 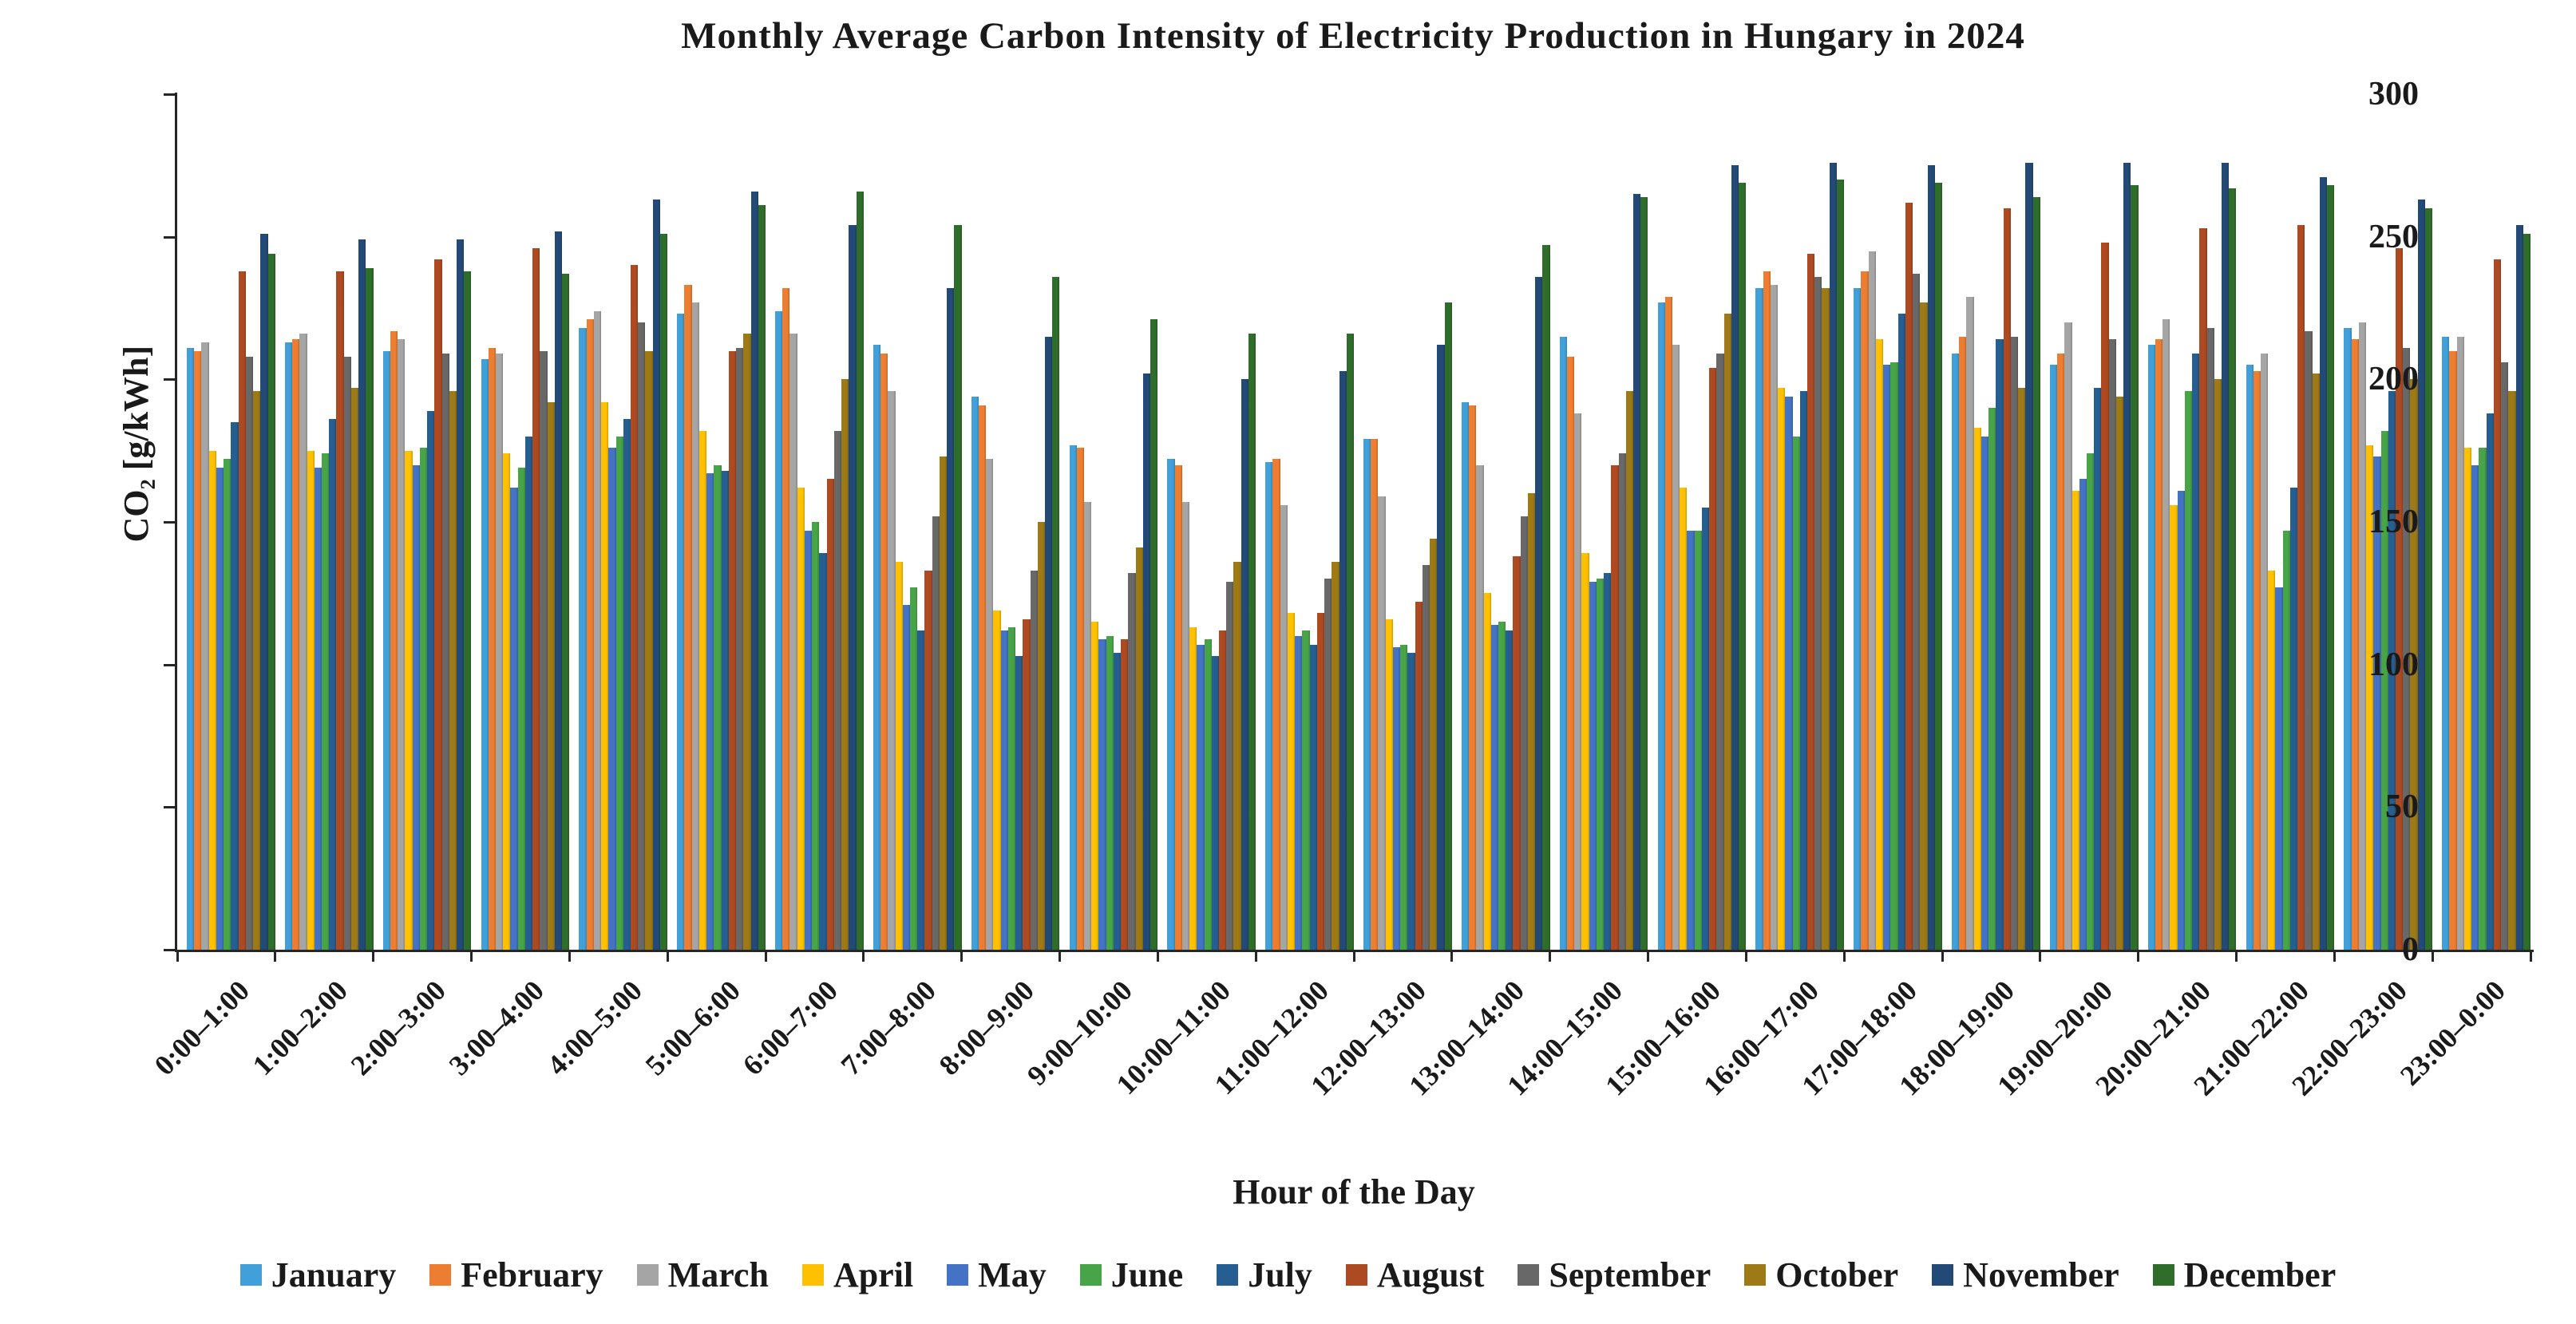 I want to click on bar-september-9:00–10:00, so click(x=1132, y=761).